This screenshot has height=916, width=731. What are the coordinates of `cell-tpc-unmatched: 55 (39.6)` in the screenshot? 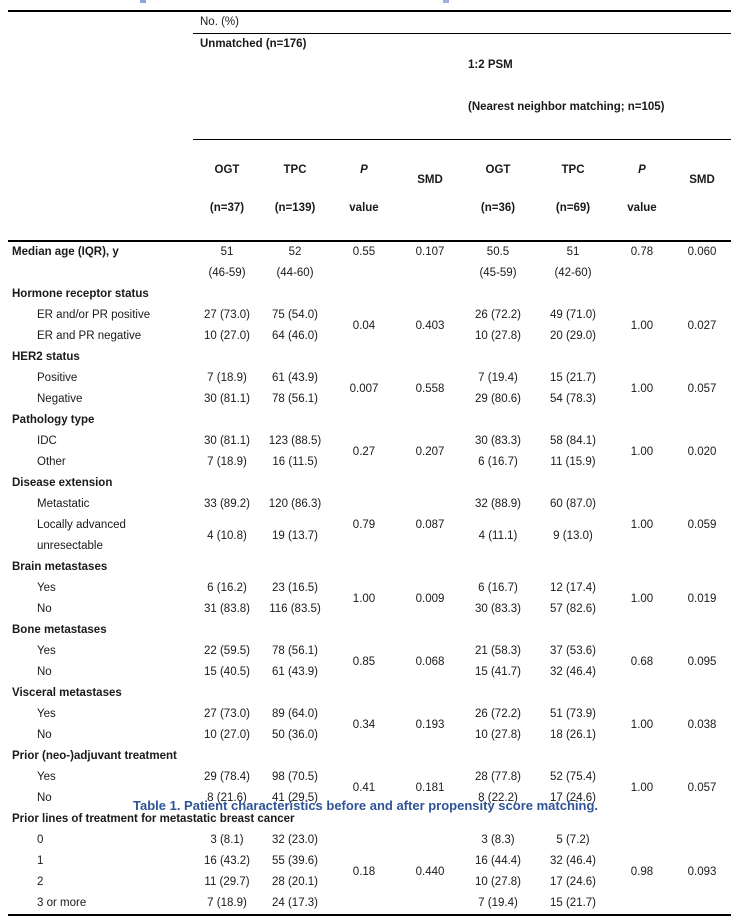 It's located at (295, 861).